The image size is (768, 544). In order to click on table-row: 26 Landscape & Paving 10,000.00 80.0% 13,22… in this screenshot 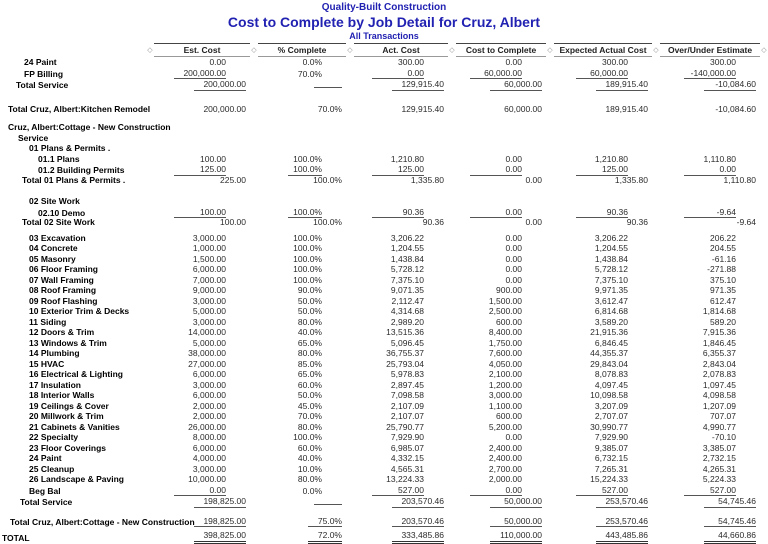, I will do `click(384, 479)`.